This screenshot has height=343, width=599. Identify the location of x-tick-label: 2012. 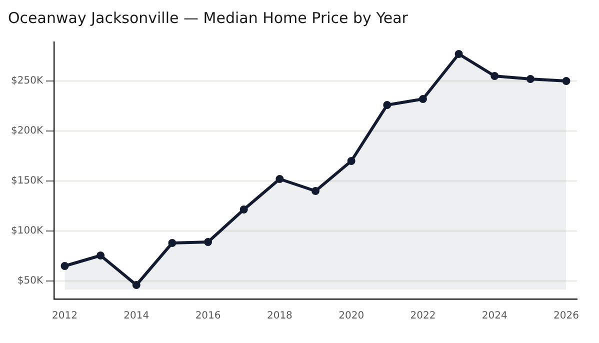
(65, 316).